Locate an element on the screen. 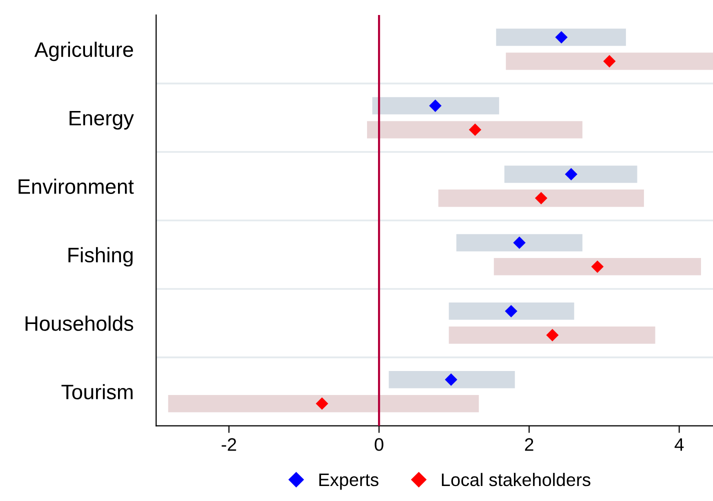 The image size is (713, 501). x-tick-label: -2 is located at coordinates (229, 444).